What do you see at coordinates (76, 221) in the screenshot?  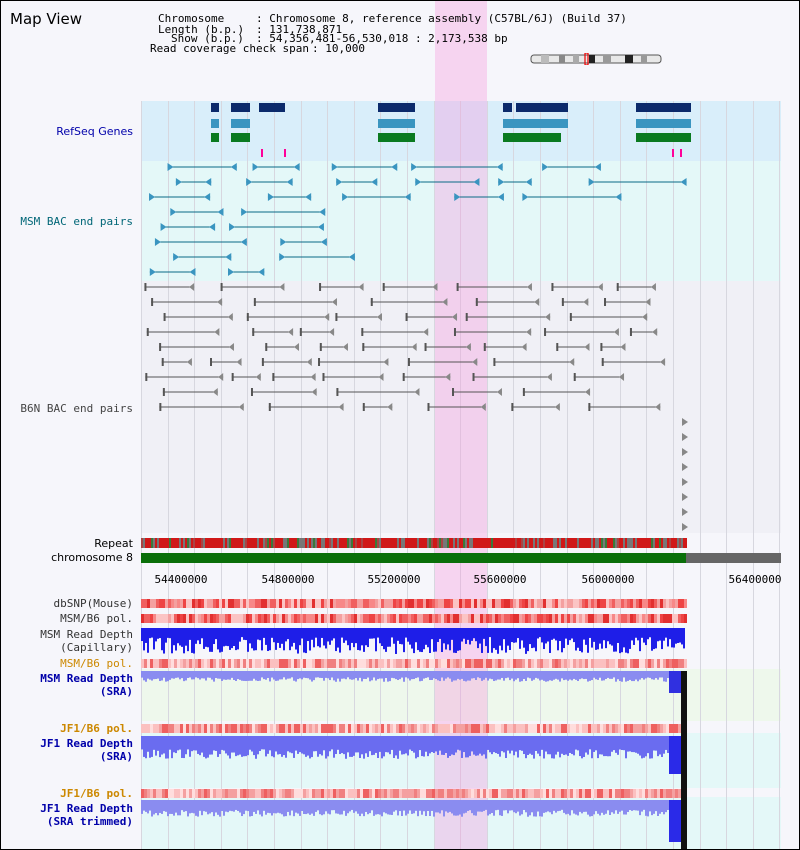 I see `track-label-msm-bac: MSM BAC end pairs` at bounding box center [76, 221].